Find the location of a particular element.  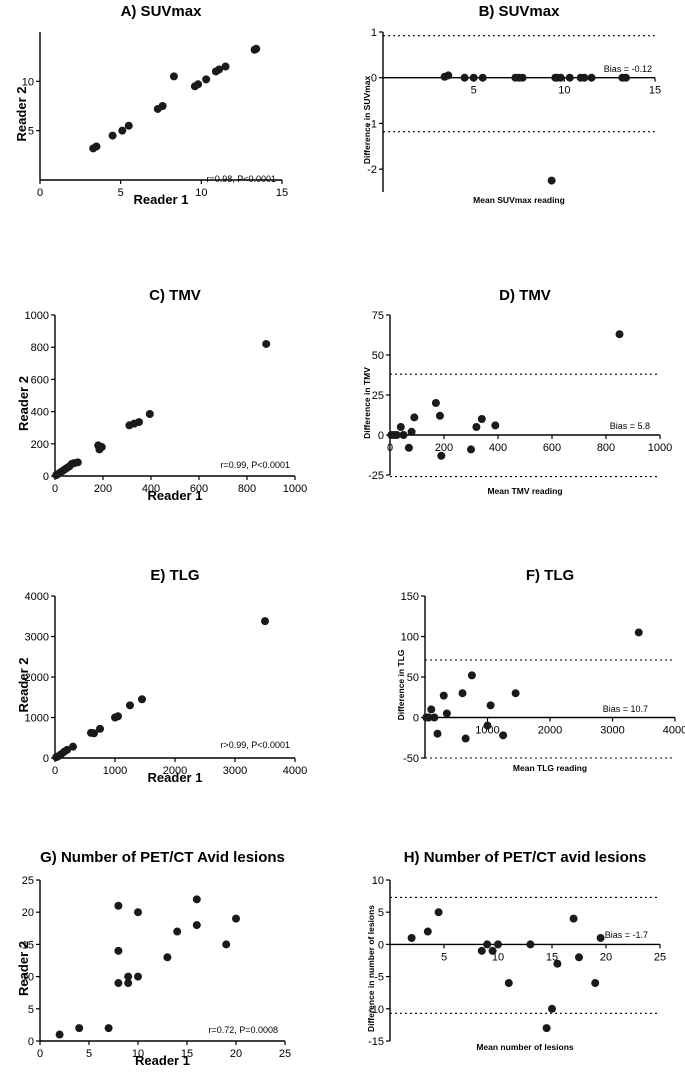

panel-g-y-tick-label: 25 is located at coordinates (28, 881).